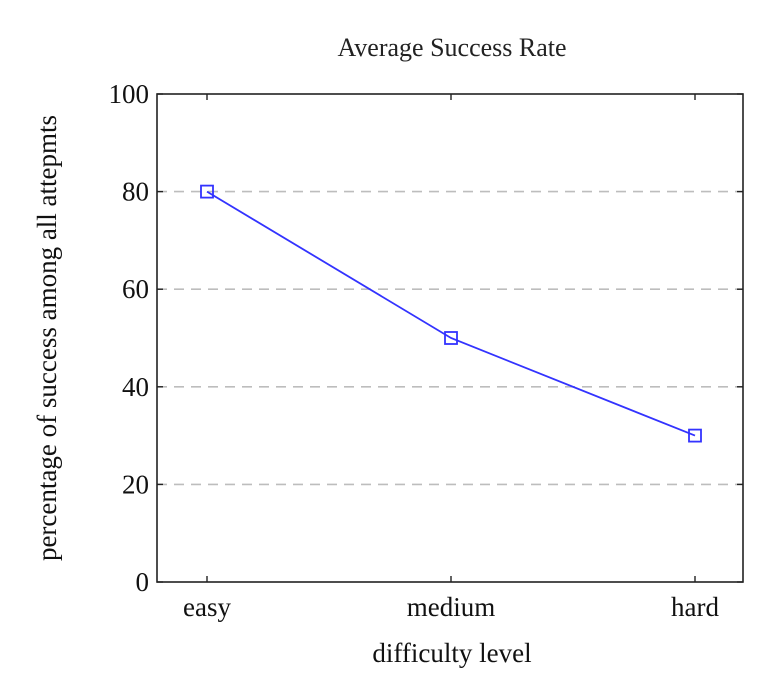 The image size is (783, 682). What do you see at coordinates (143, 582) in the screenshot?
I see `y-tick-label: 0` at bounding box center [143, 582].